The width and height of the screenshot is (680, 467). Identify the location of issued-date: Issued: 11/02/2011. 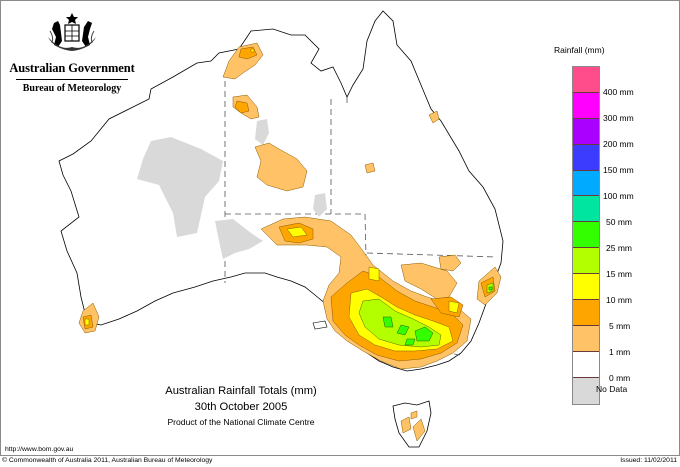
(648, 460).